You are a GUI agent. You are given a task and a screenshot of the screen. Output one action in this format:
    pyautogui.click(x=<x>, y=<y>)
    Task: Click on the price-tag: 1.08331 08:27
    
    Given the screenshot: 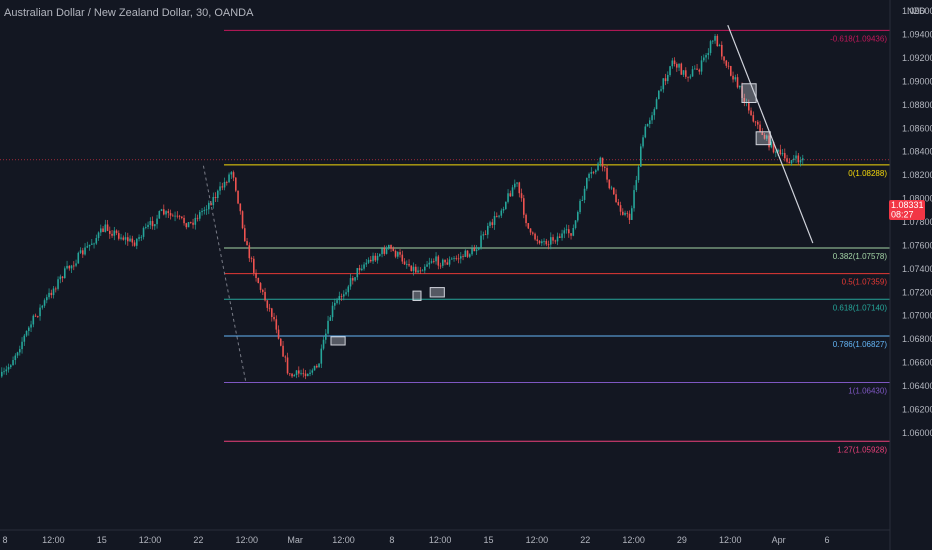 What is the action you would take?
    pyautogui.click(x=907, y=210)
    